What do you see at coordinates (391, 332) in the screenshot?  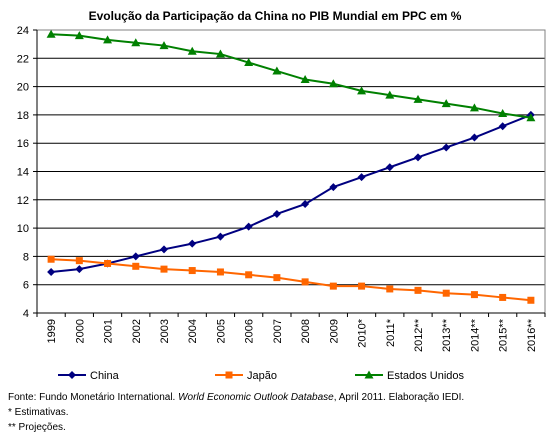 I see `x-tick-label: 2011*` at bounding box center [391, 332].